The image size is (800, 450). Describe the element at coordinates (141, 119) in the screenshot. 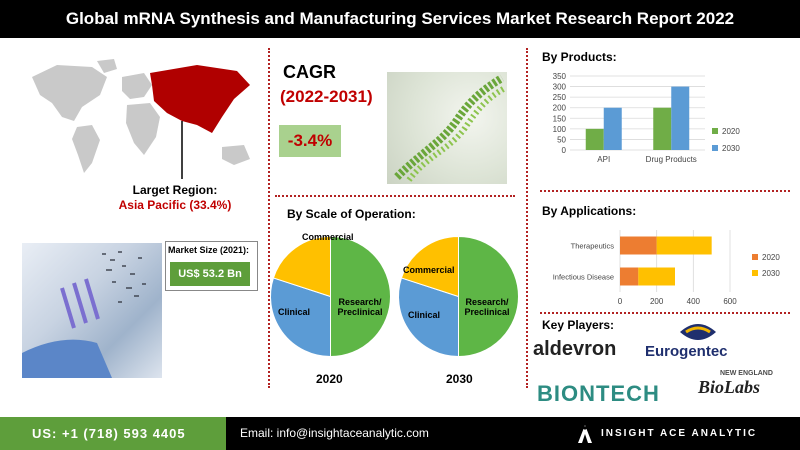

I see `world-map` at that location.